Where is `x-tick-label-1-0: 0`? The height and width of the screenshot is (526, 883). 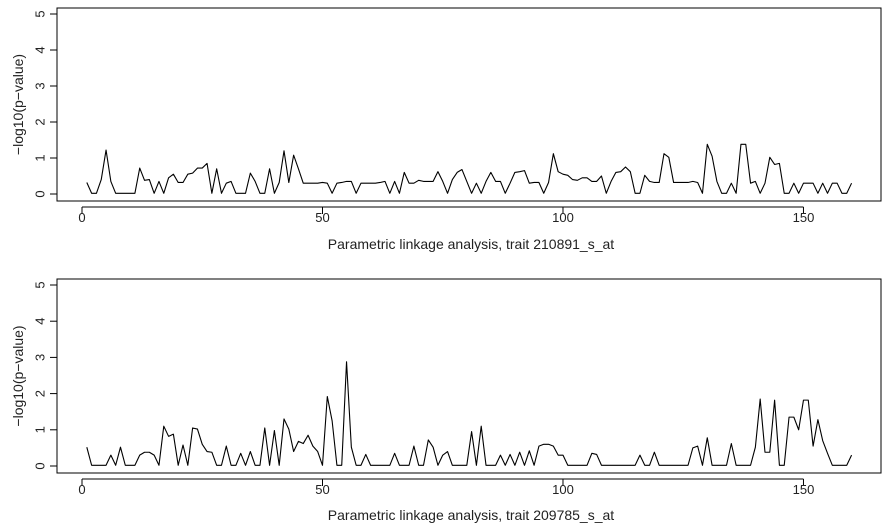 x-tick-label-1-0: 0 is located at coordinates (81, 217).